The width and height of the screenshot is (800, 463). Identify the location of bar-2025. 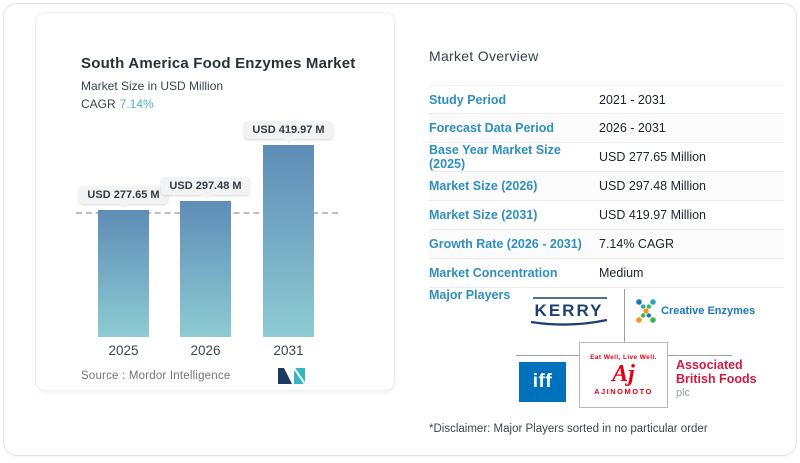
(123, 273).